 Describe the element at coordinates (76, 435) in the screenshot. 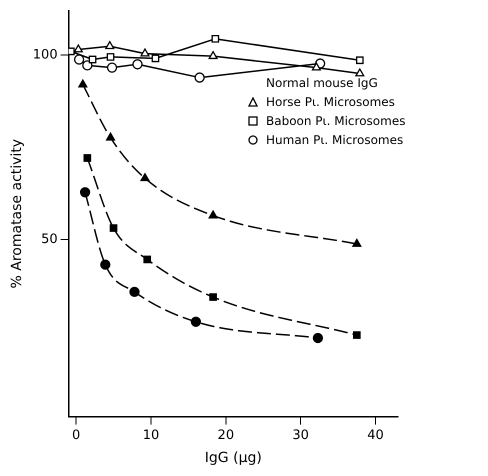

I see `x-tick-label: 0` at that location.